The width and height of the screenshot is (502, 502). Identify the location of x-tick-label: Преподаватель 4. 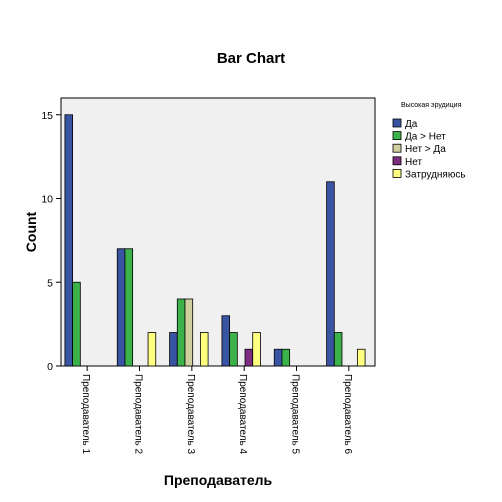
(242, 414).